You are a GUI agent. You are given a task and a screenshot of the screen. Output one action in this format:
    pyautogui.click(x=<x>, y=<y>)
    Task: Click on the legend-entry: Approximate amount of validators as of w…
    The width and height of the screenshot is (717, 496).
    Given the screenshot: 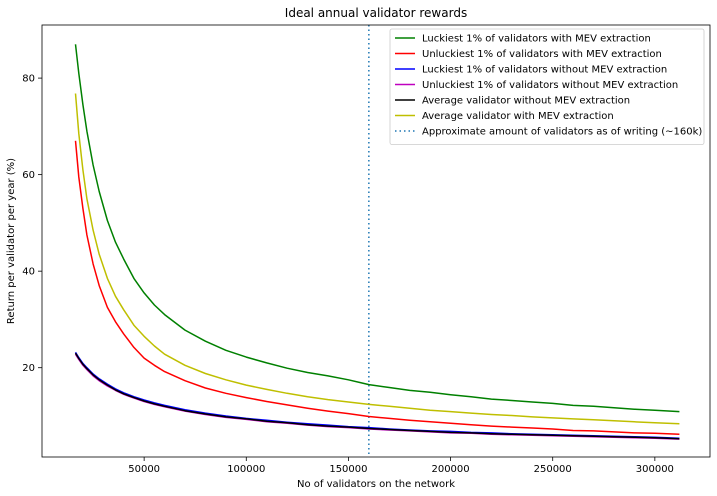 What is the action you would take?
    pyautogui.click(x=562, y=132)
    